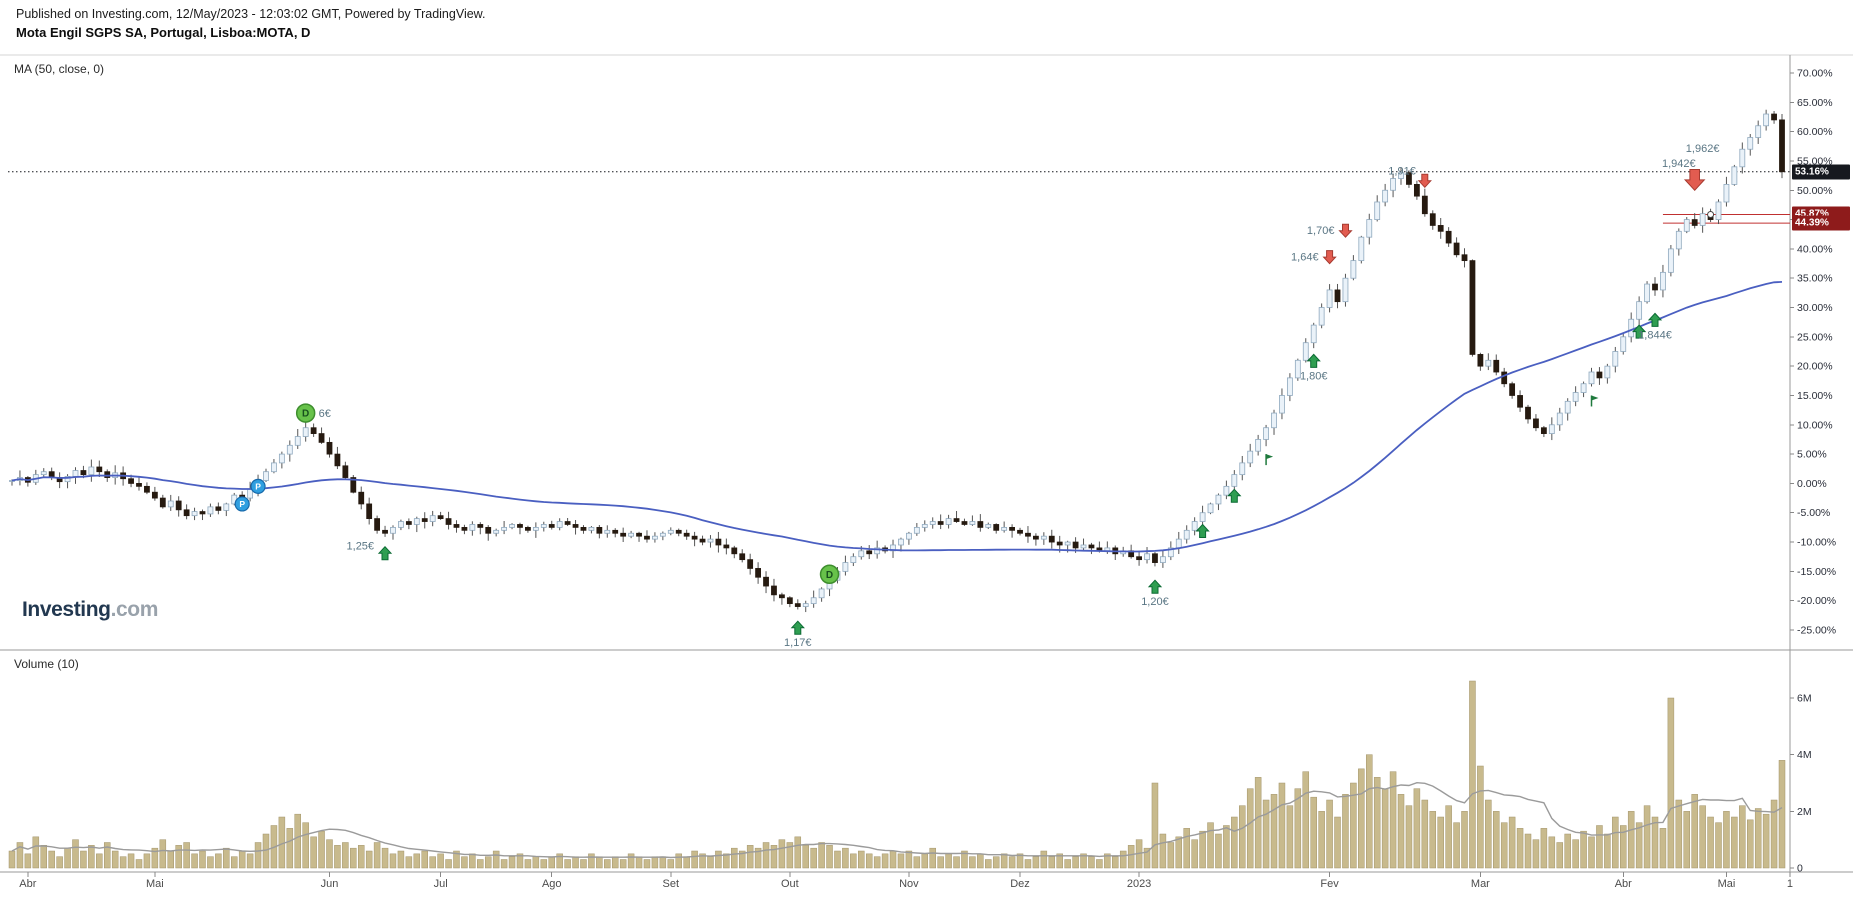  What do you see at coordinates (1402, 171) in the screenshot?
I see `annotation-price-label: 1,91€` at bounding box center [1402, 171].